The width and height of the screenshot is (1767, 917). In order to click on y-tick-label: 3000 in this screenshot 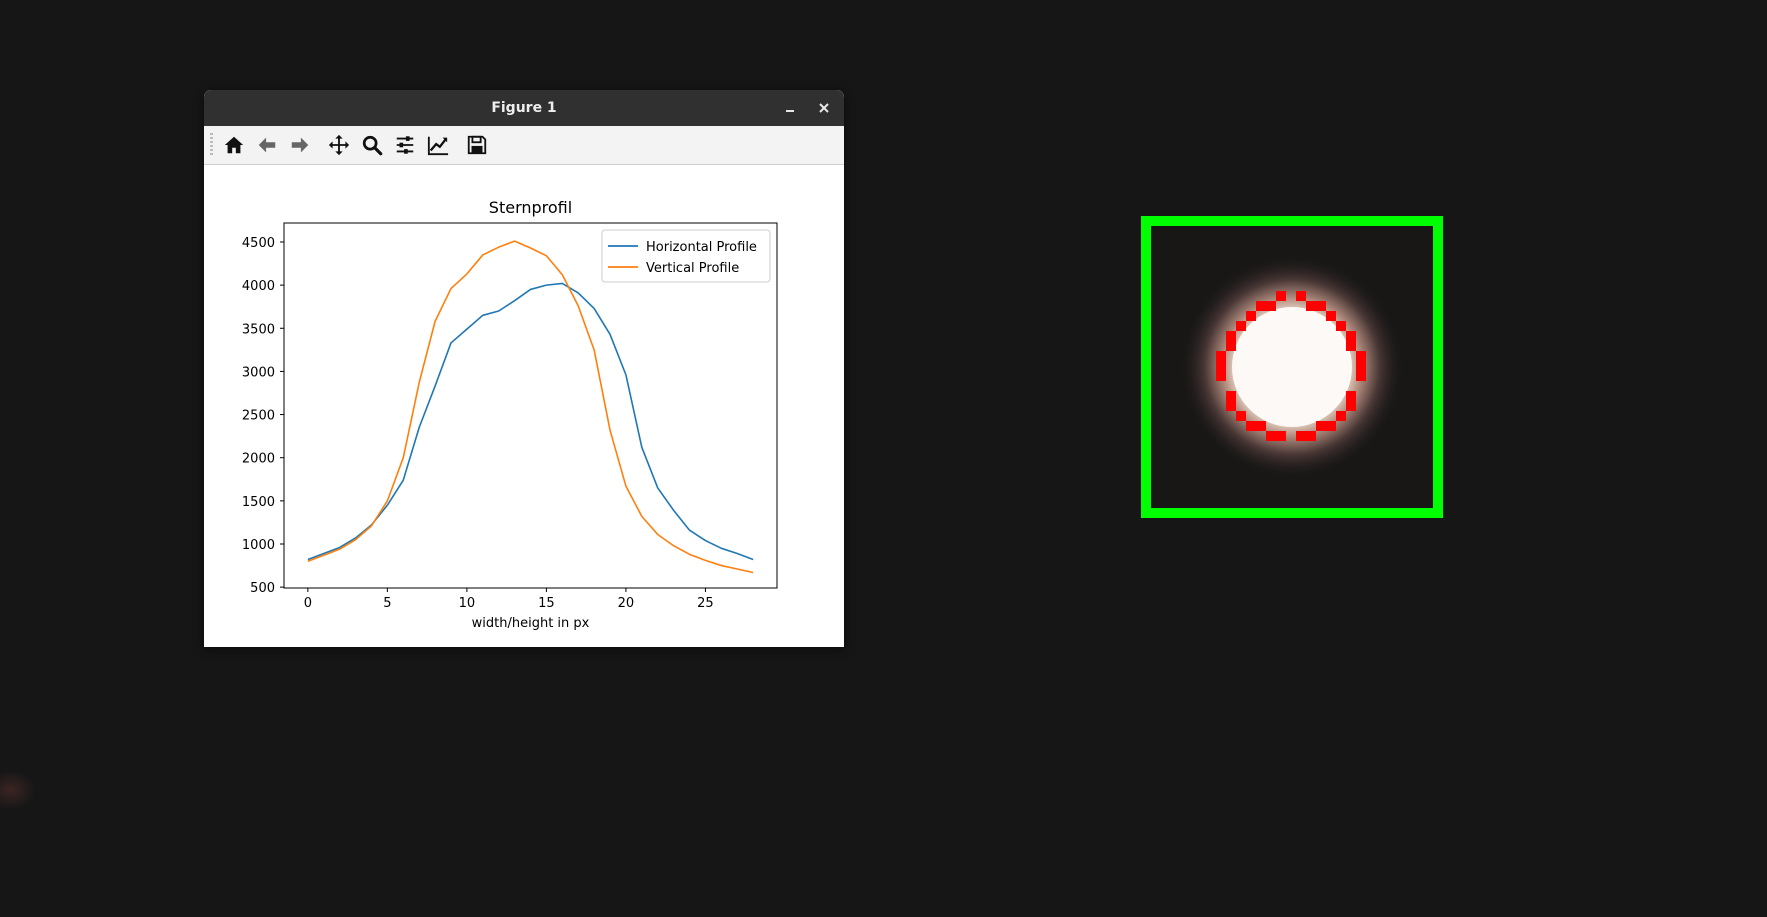, I will do `click(258, 372)`.